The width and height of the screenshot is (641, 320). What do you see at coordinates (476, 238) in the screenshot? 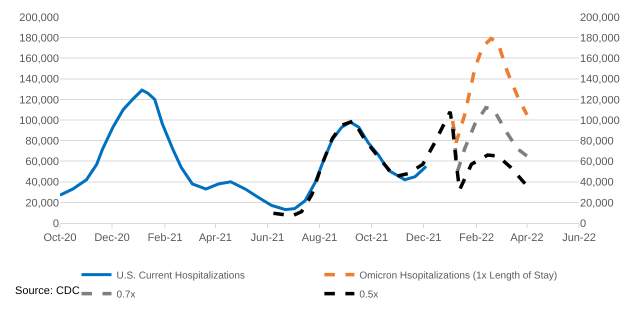
I see `x-tick-label: Feb-22` at bounding box center [476, 238].